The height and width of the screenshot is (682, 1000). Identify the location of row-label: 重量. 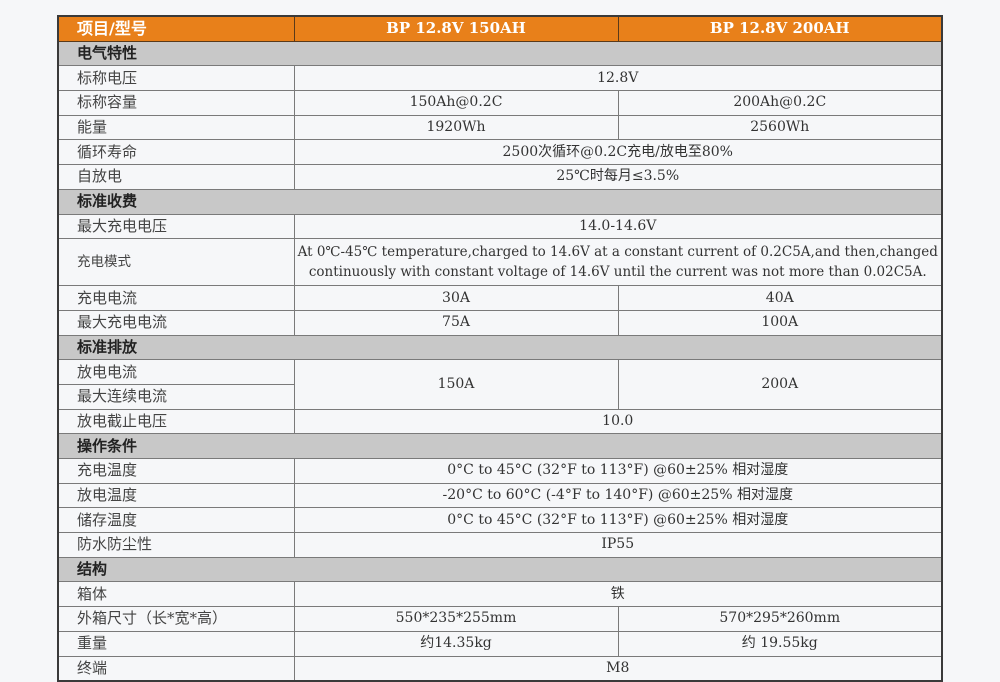
(176, 643).